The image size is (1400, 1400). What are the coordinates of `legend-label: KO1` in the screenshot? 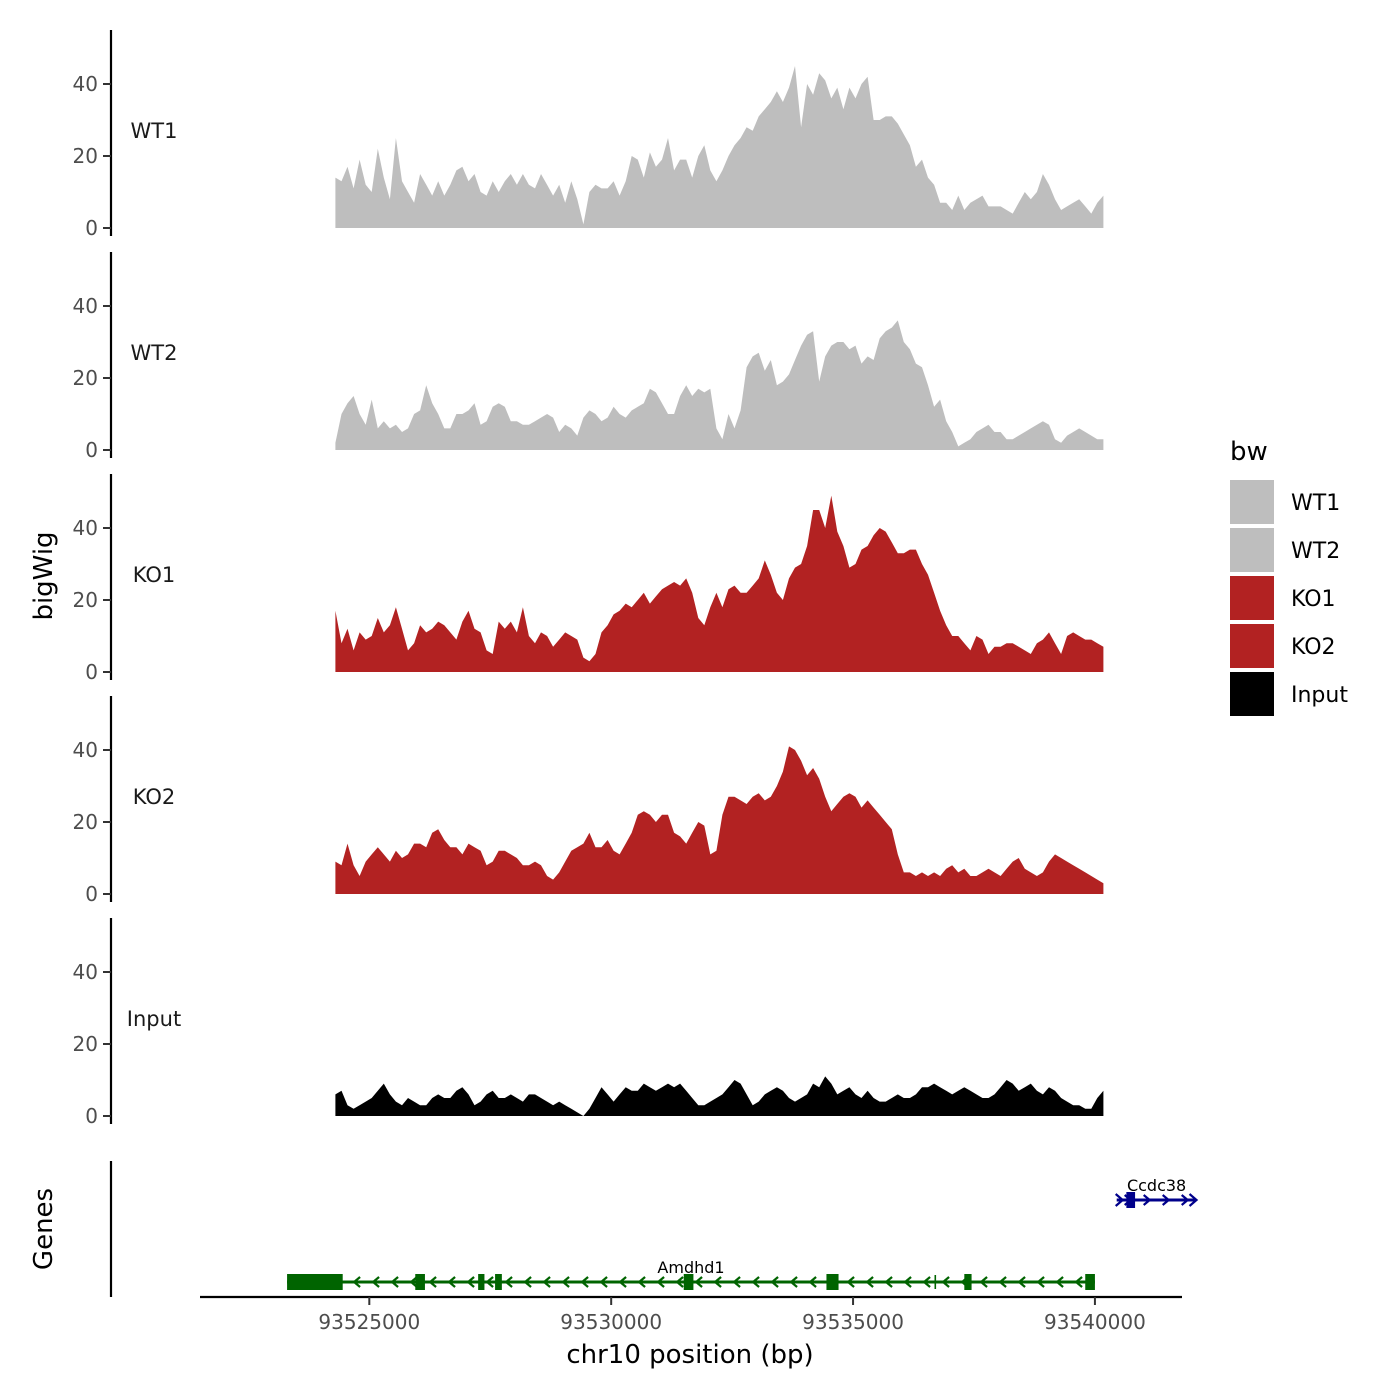 It's located at (1313, 599).